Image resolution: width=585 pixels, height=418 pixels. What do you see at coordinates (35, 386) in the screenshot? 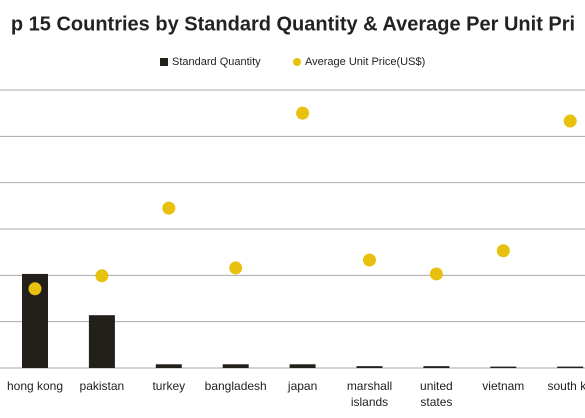
I see `x-tick-label: hong kong` at bounding box center [35, 386].